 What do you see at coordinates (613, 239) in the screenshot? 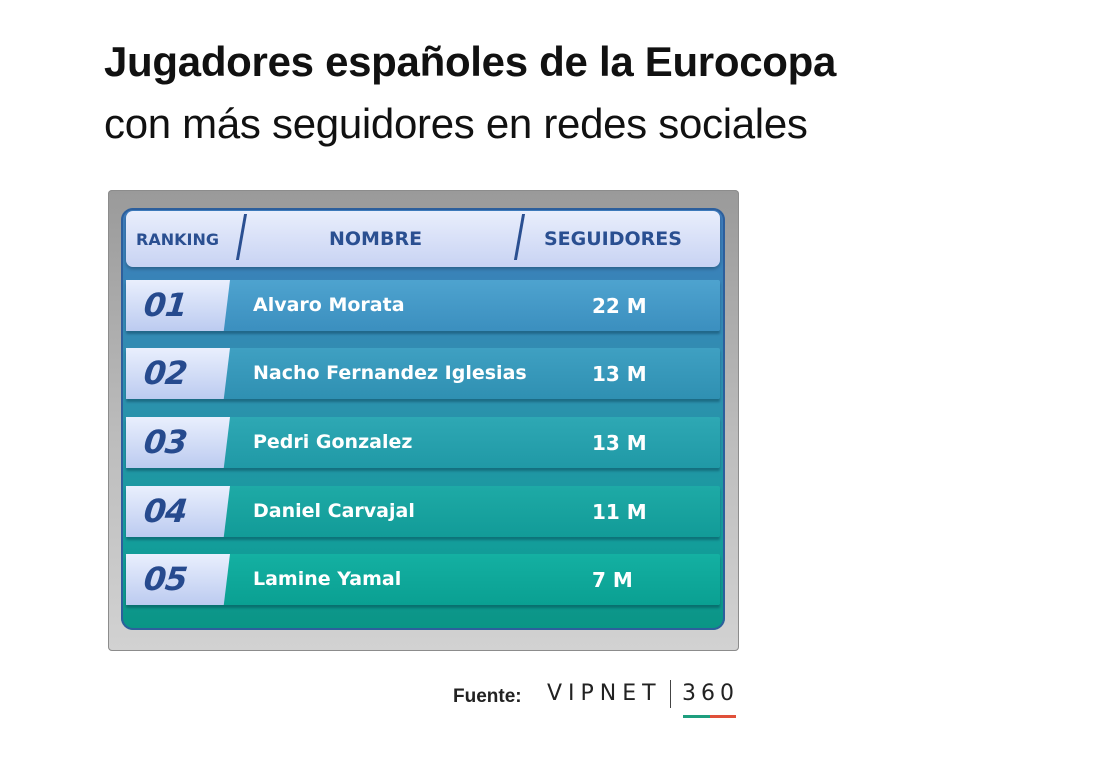
I see `header-followers: SEGUIDORES` at bounding box center [613, 239].